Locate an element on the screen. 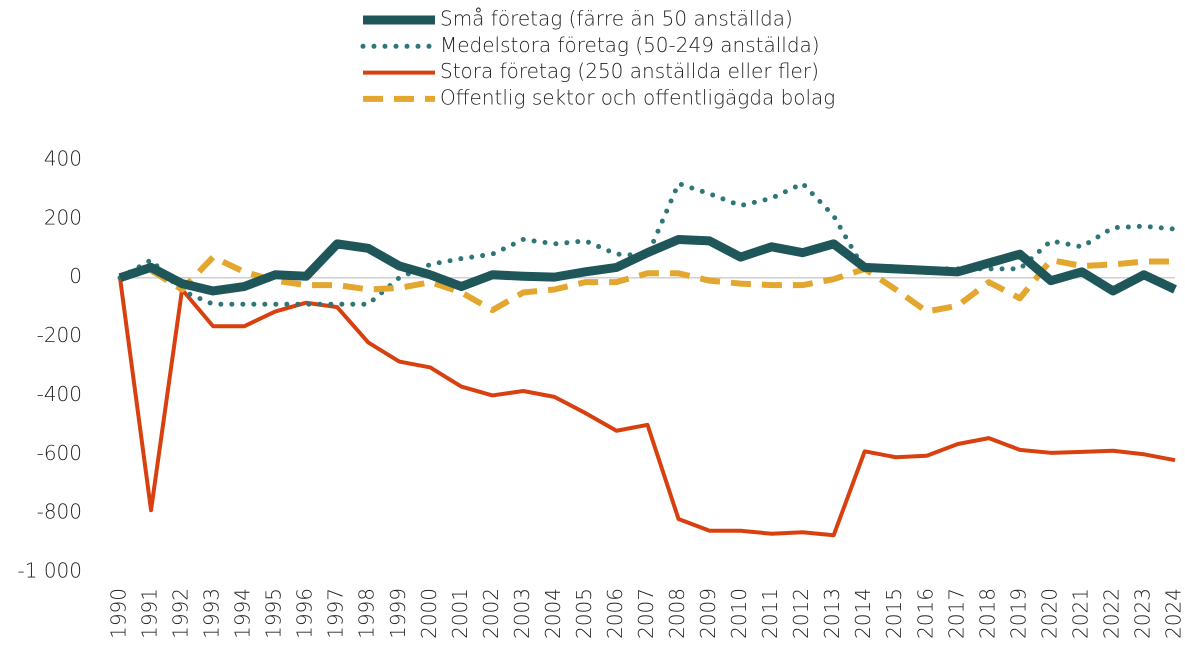  x-tick-label: 2000 is located at coordinates (429, 613).